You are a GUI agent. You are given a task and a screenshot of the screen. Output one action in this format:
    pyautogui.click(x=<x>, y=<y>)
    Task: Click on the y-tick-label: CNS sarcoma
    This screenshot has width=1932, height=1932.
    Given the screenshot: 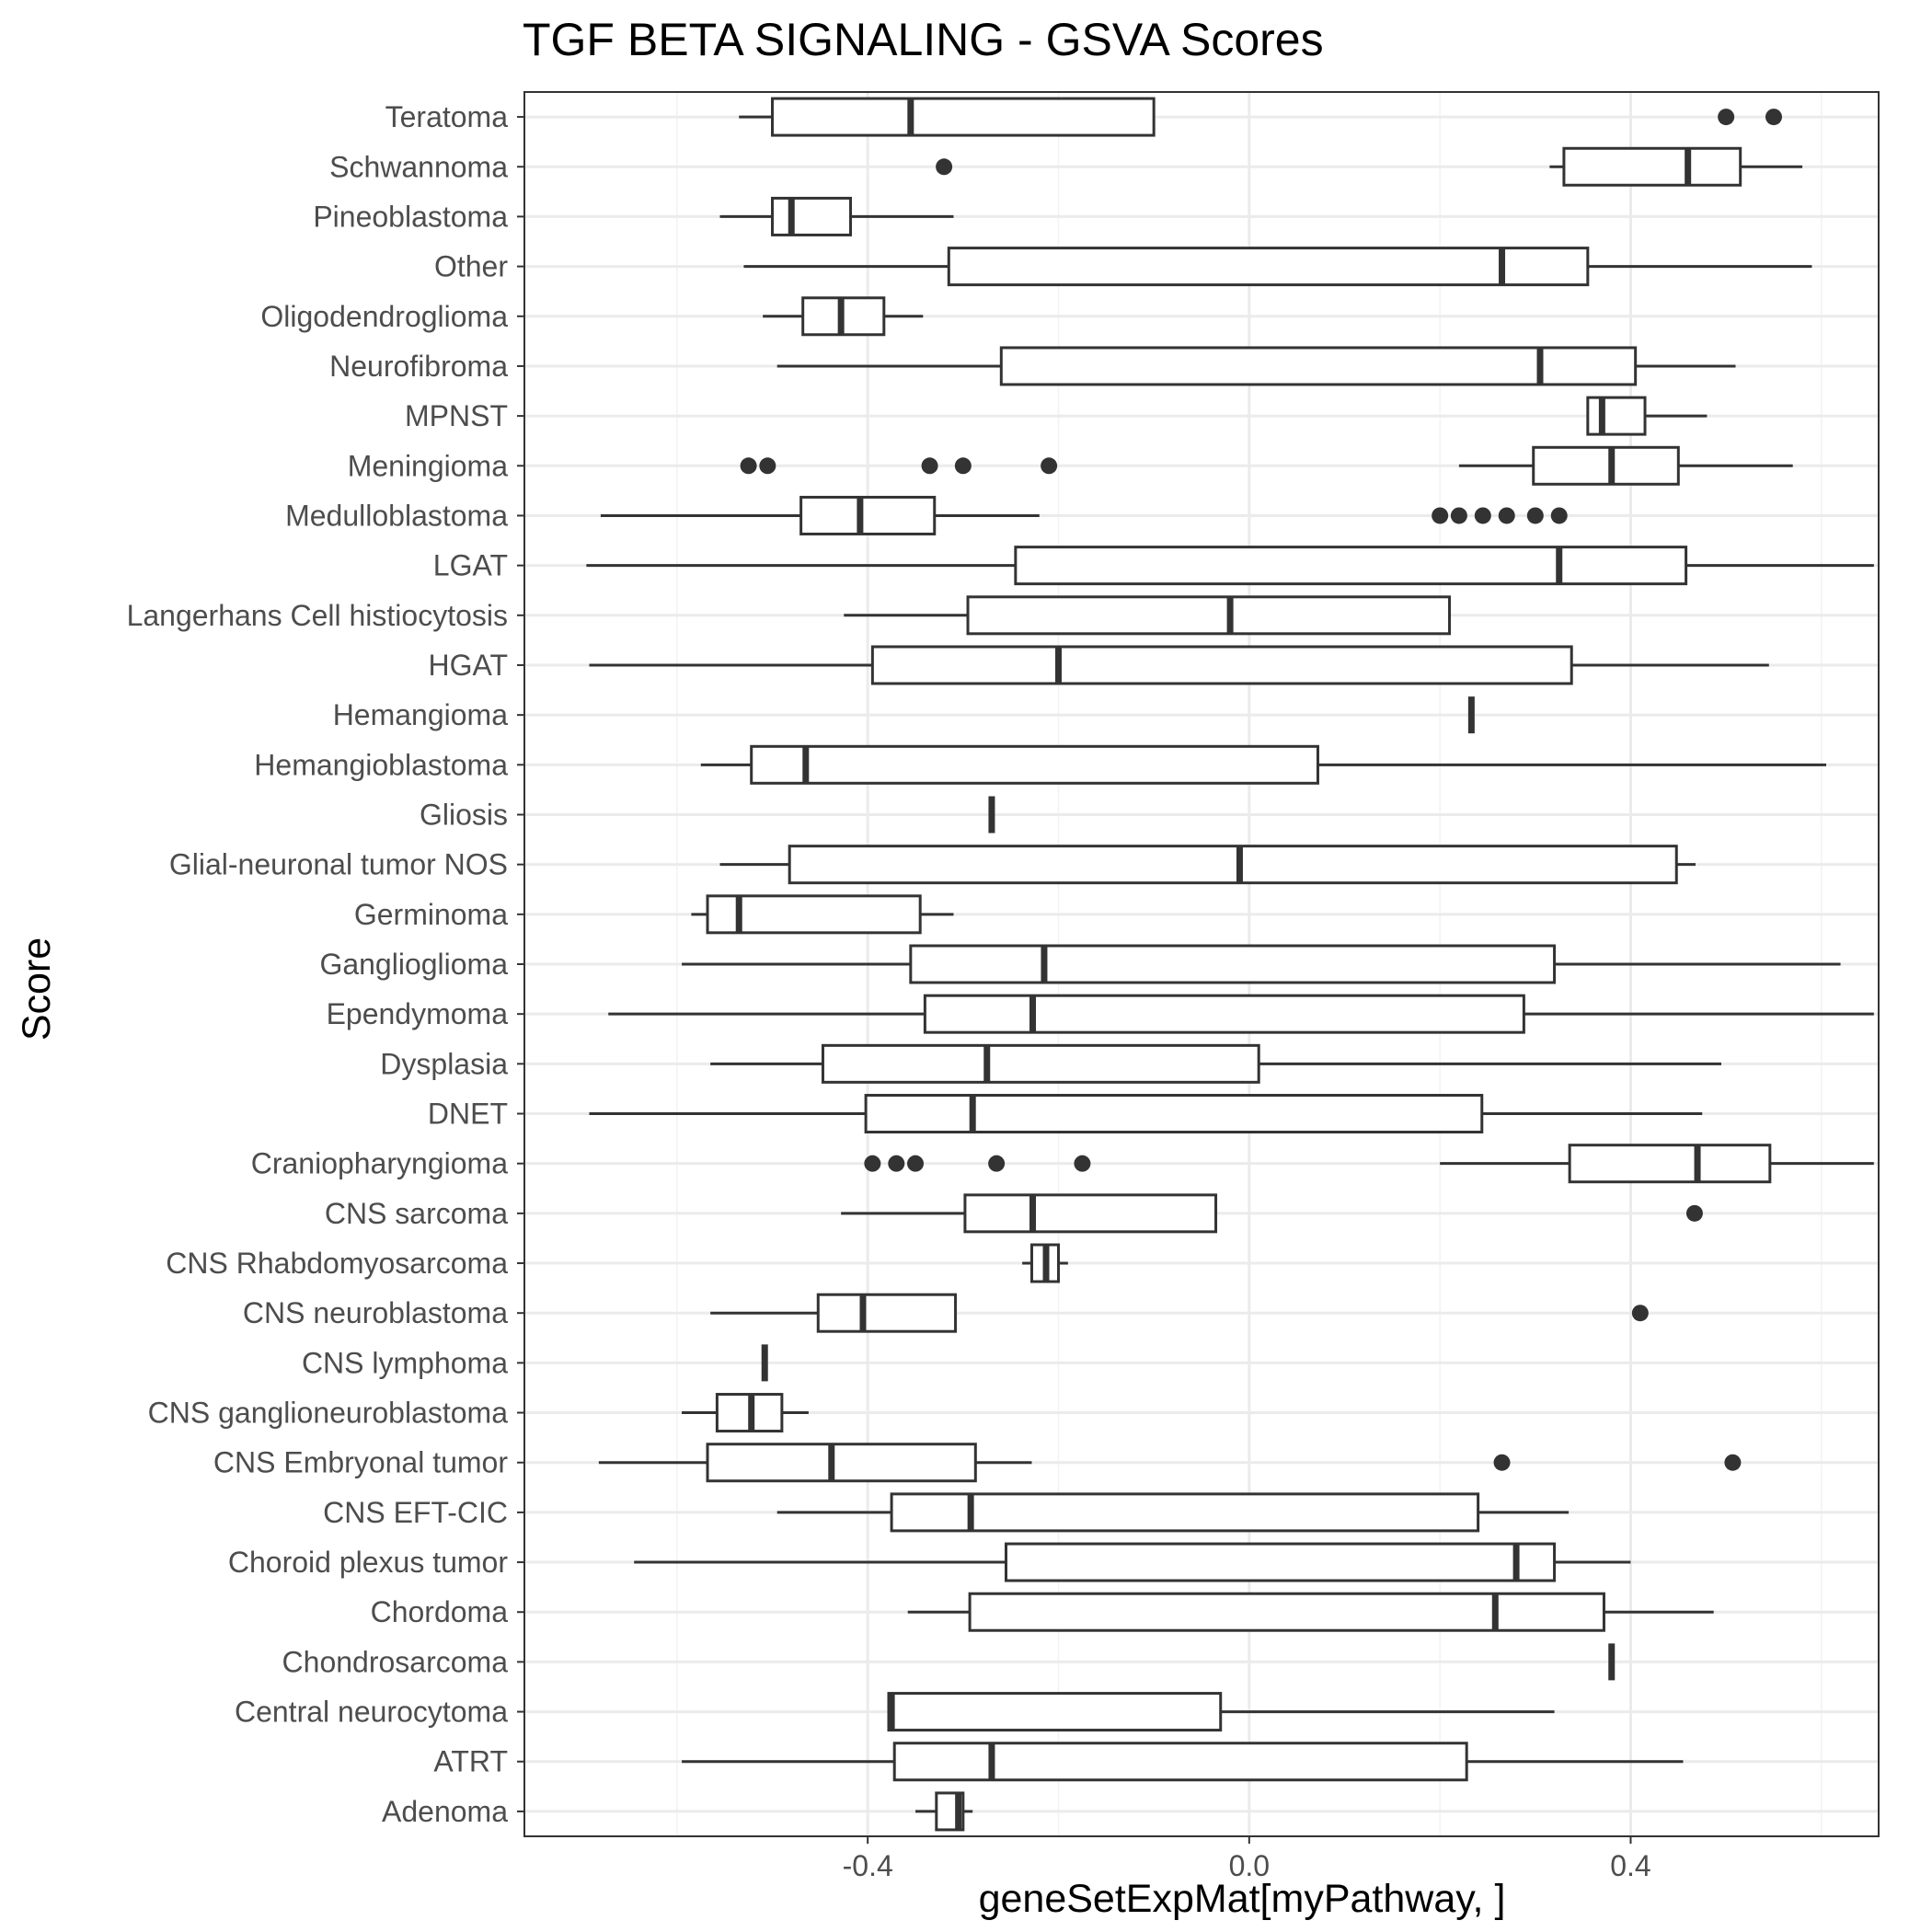 What is the action you would take?
    pyautogui.click(x=416, y=1213)
    